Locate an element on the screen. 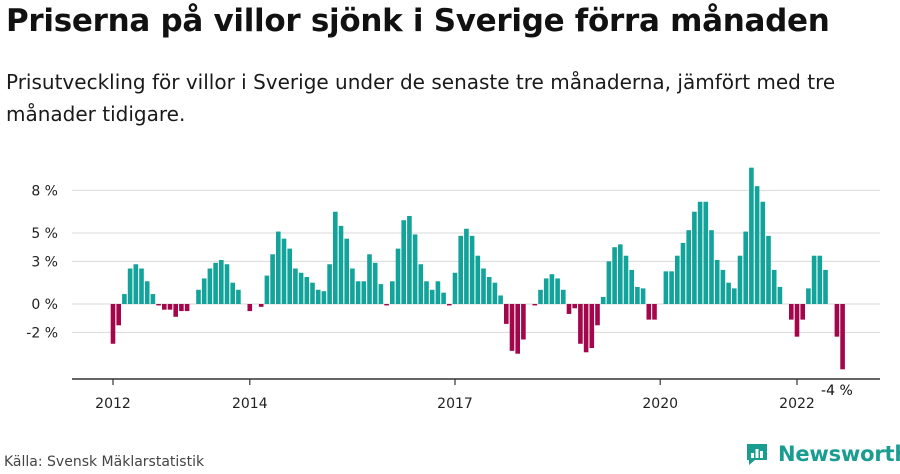 This screenshot has width=900, height=474. x-tick-label: 2017 is located at coordinates (455, 404).